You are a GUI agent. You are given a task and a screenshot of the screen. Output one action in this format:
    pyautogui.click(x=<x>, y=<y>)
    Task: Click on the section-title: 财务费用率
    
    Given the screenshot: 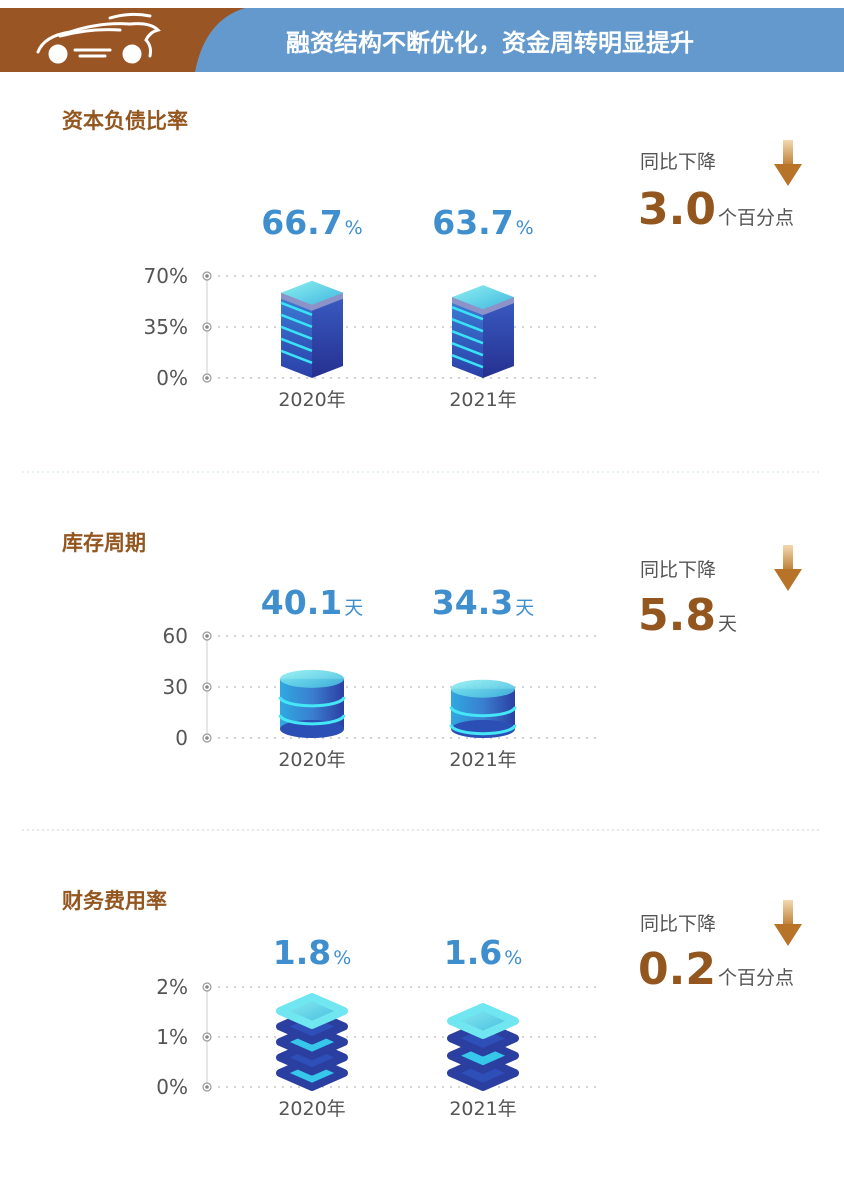 What is the action you would take?
    pyautogui.click(x=114, y=901)
    